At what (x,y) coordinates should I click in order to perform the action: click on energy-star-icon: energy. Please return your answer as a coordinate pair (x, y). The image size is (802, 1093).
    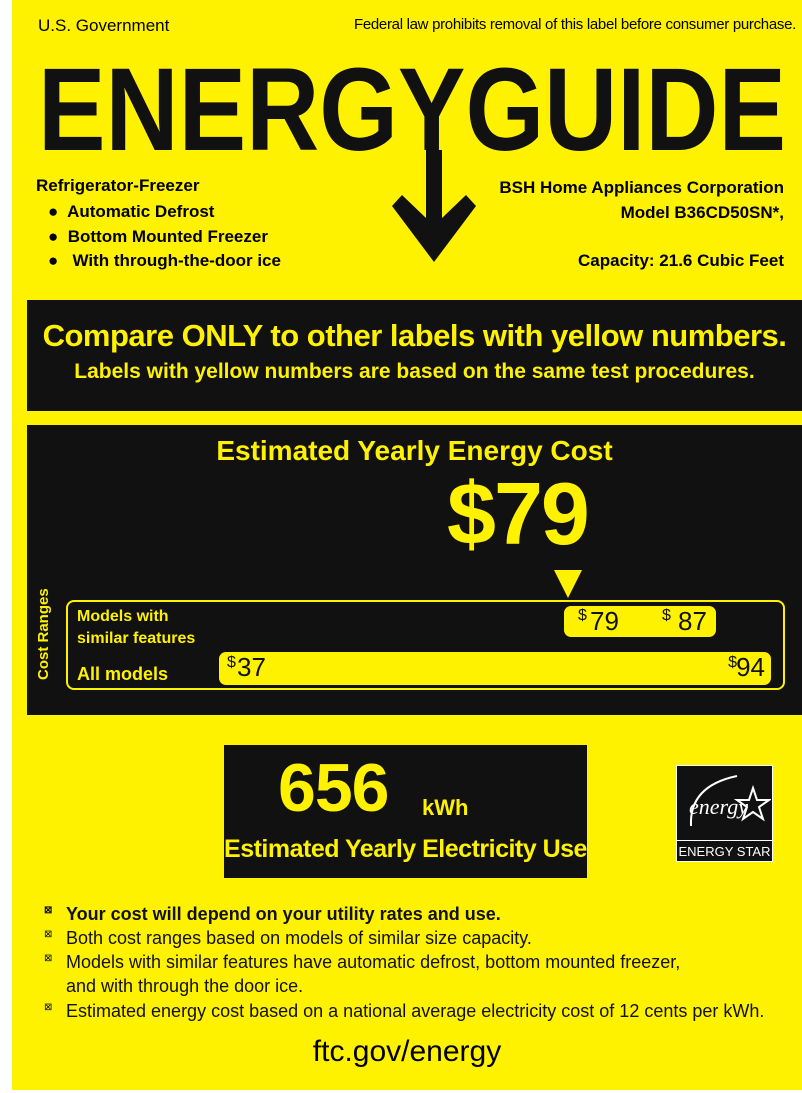
    Looking at the image, I should click on (730, 801).